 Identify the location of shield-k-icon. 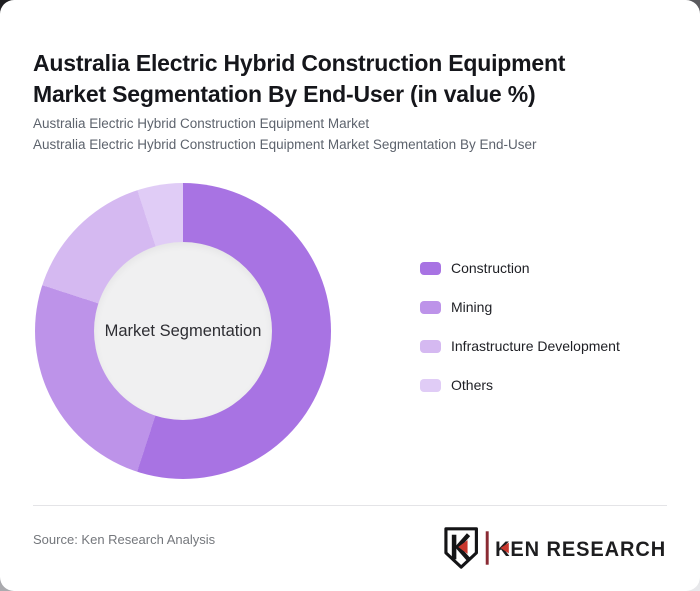
(461, 548).